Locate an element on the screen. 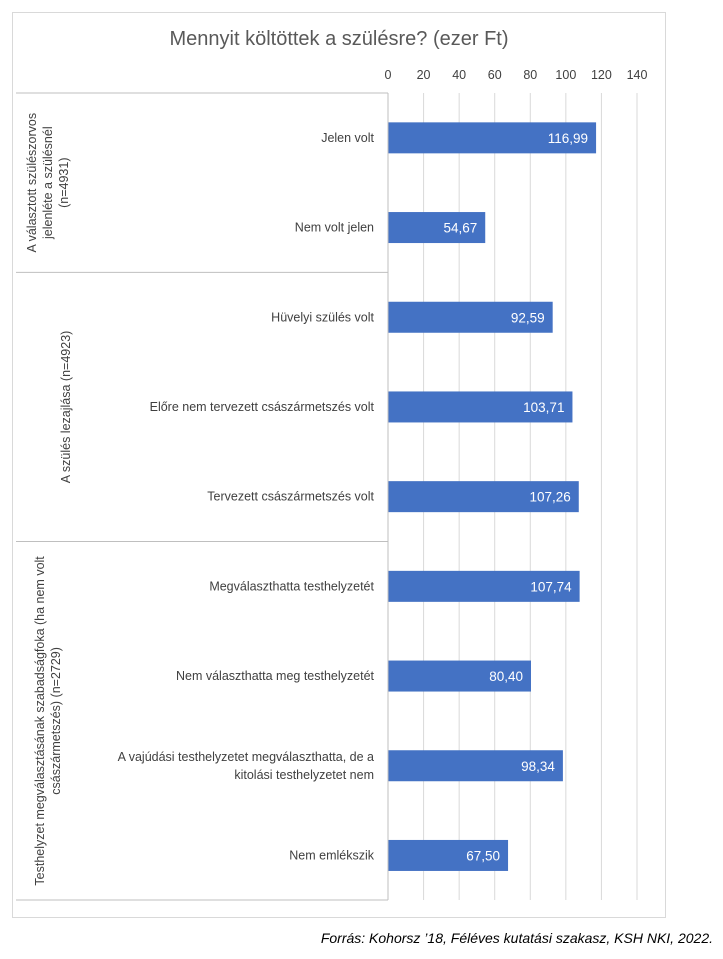  tick-label: 40 is located at coordinates (459, 75).